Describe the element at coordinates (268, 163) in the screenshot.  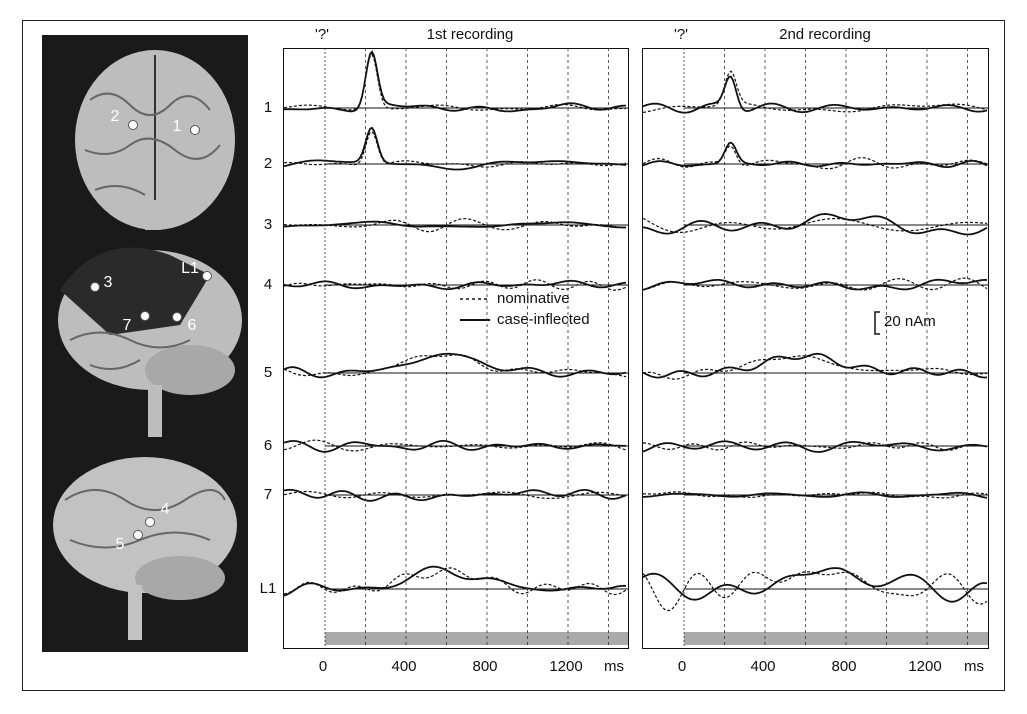
I see `row-label: 2` at that location.